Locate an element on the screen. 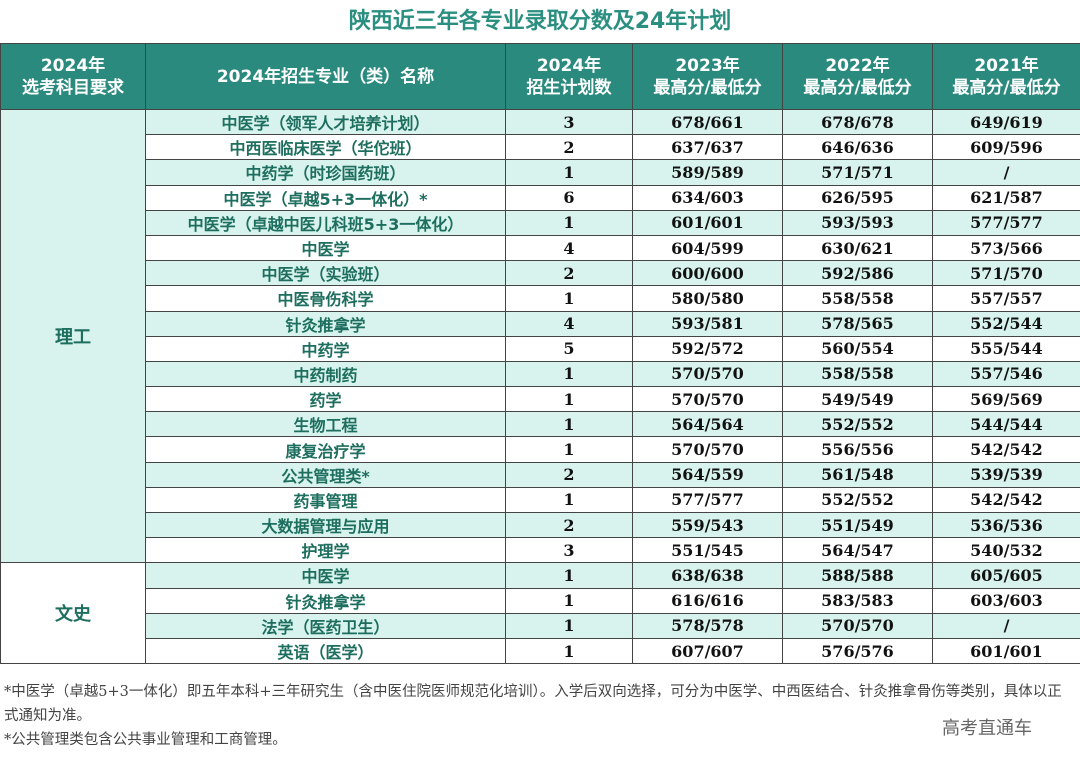  table-row: 护理学 3 551/545 564/547 540/532 is located at coordinates (540, 550).